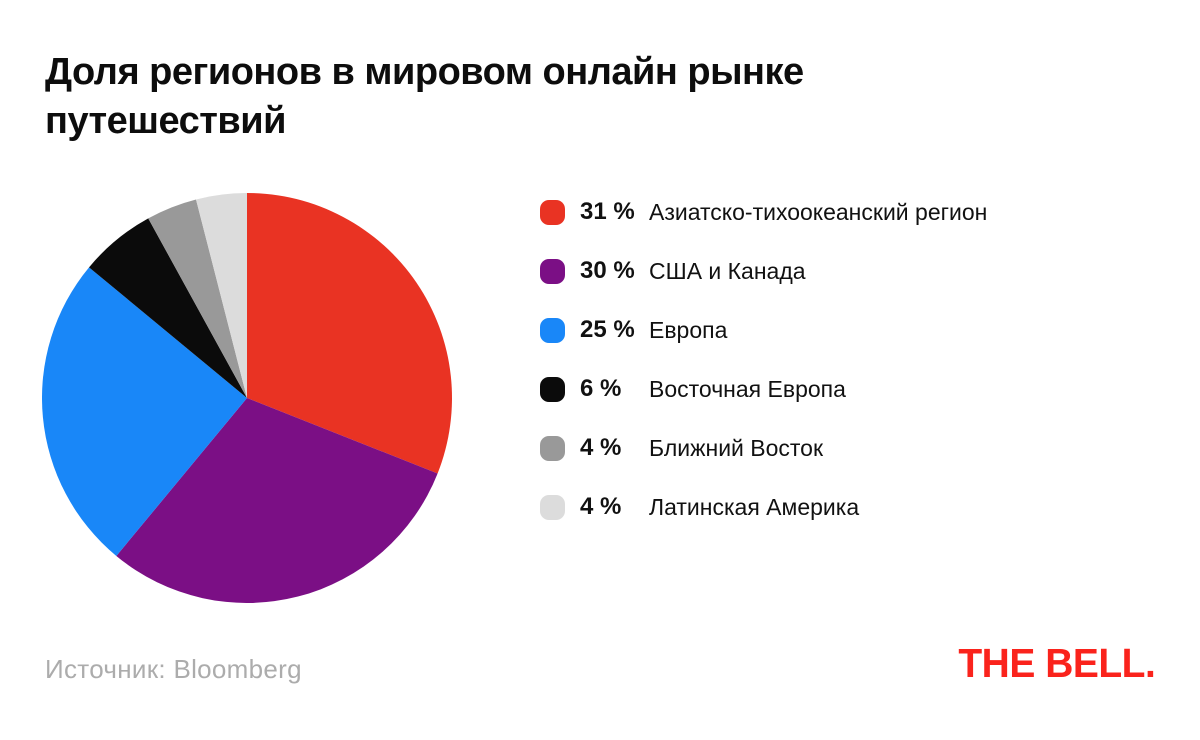 The height and width of the screenshot is (740, 1200). Describe the element at coordinates (747, 388) in the screenshot. I see `legend-label: Восточная Европа` at that location.